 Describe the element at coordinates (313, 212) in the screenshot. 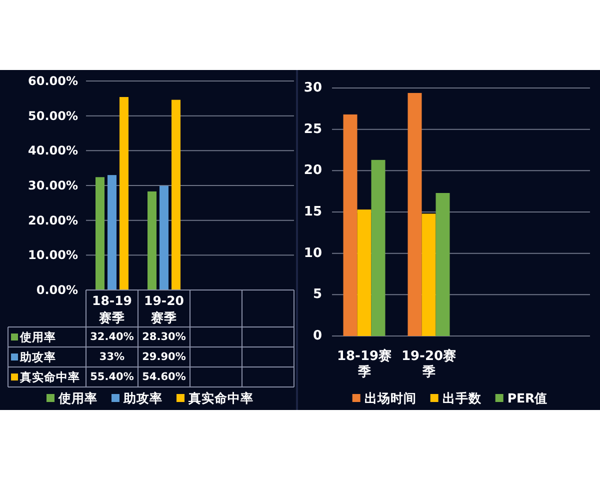

I see `y-tick-label: 15` at that location.